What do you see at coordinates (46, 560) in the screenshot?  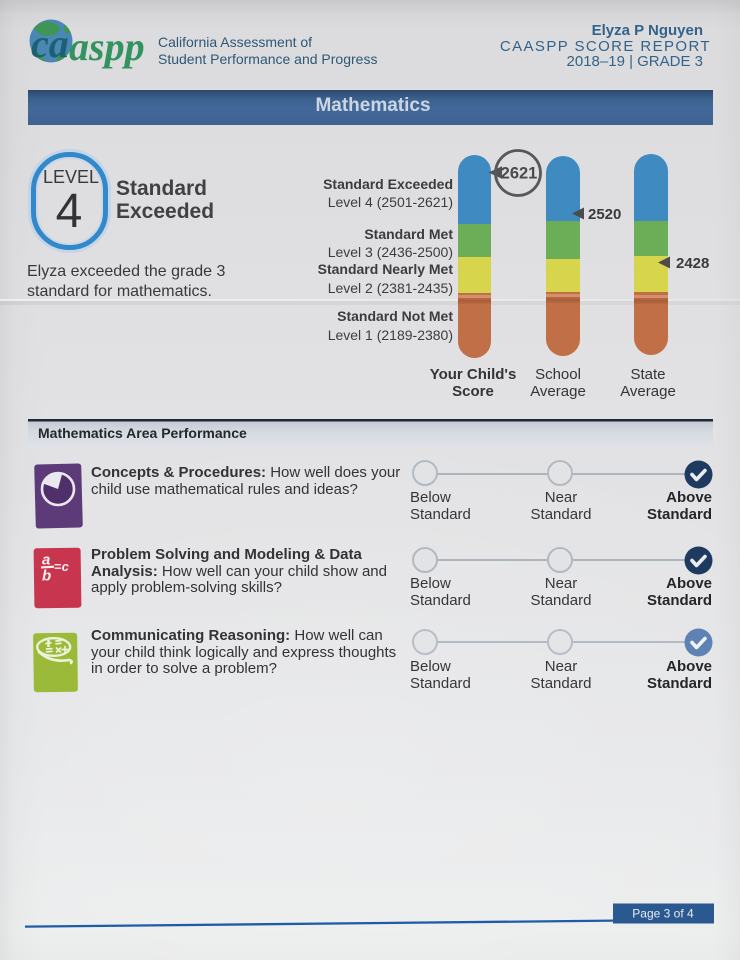 I see `svg-text: a` at bounding box center [46, 560].